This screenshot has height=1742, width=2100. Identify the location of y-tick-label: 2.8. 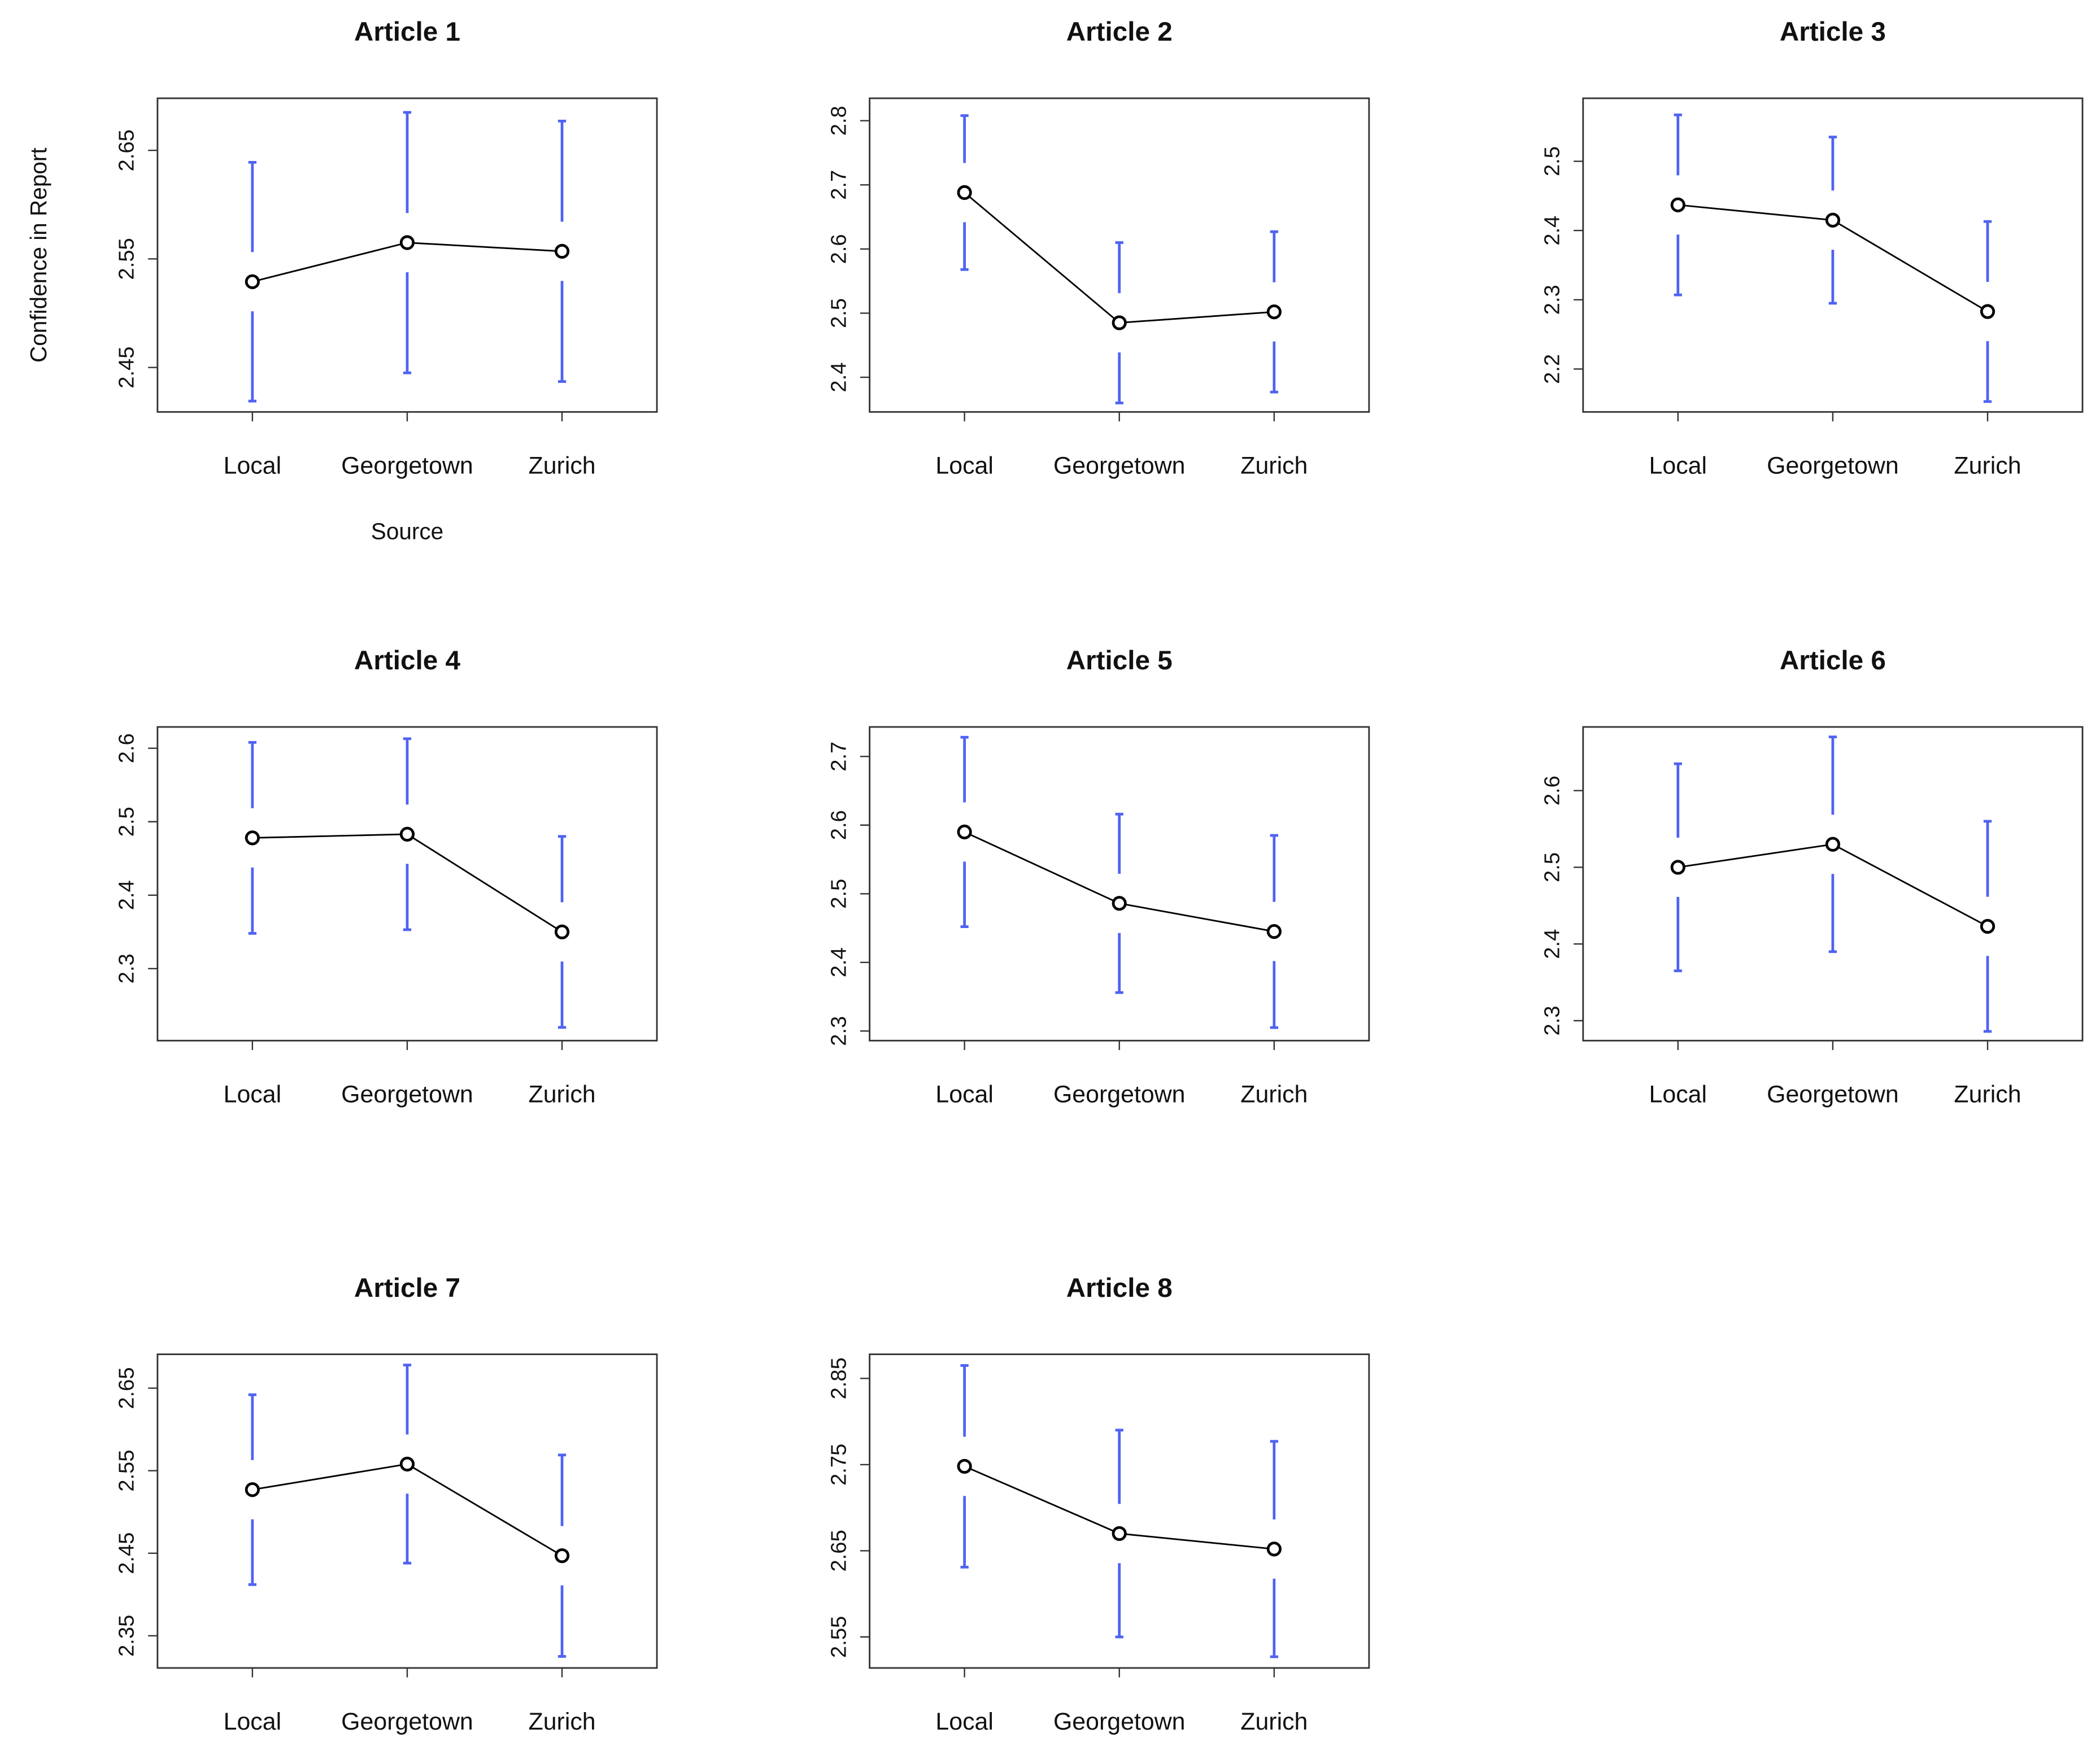
(838, 121).